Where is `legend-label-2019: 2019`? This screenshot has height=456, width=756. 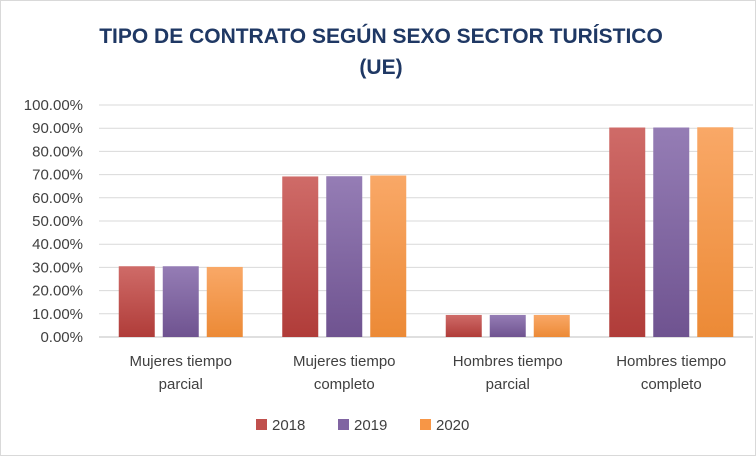
legend-label-2019: 2019 is located at coordinates (370, 425).